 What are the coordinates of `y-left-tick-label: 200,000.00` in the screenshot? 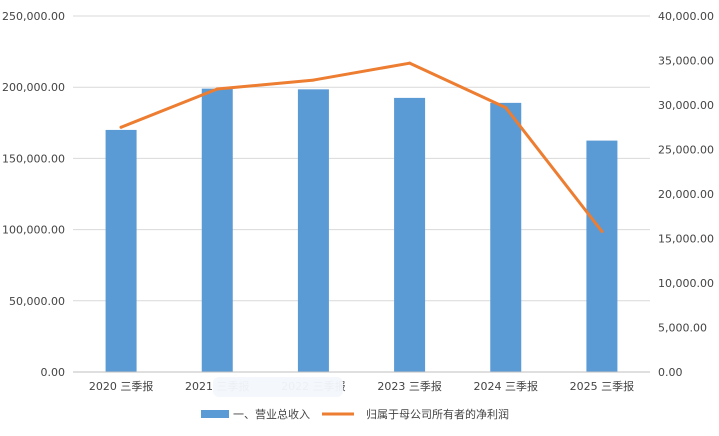 It's located at (33, 87).